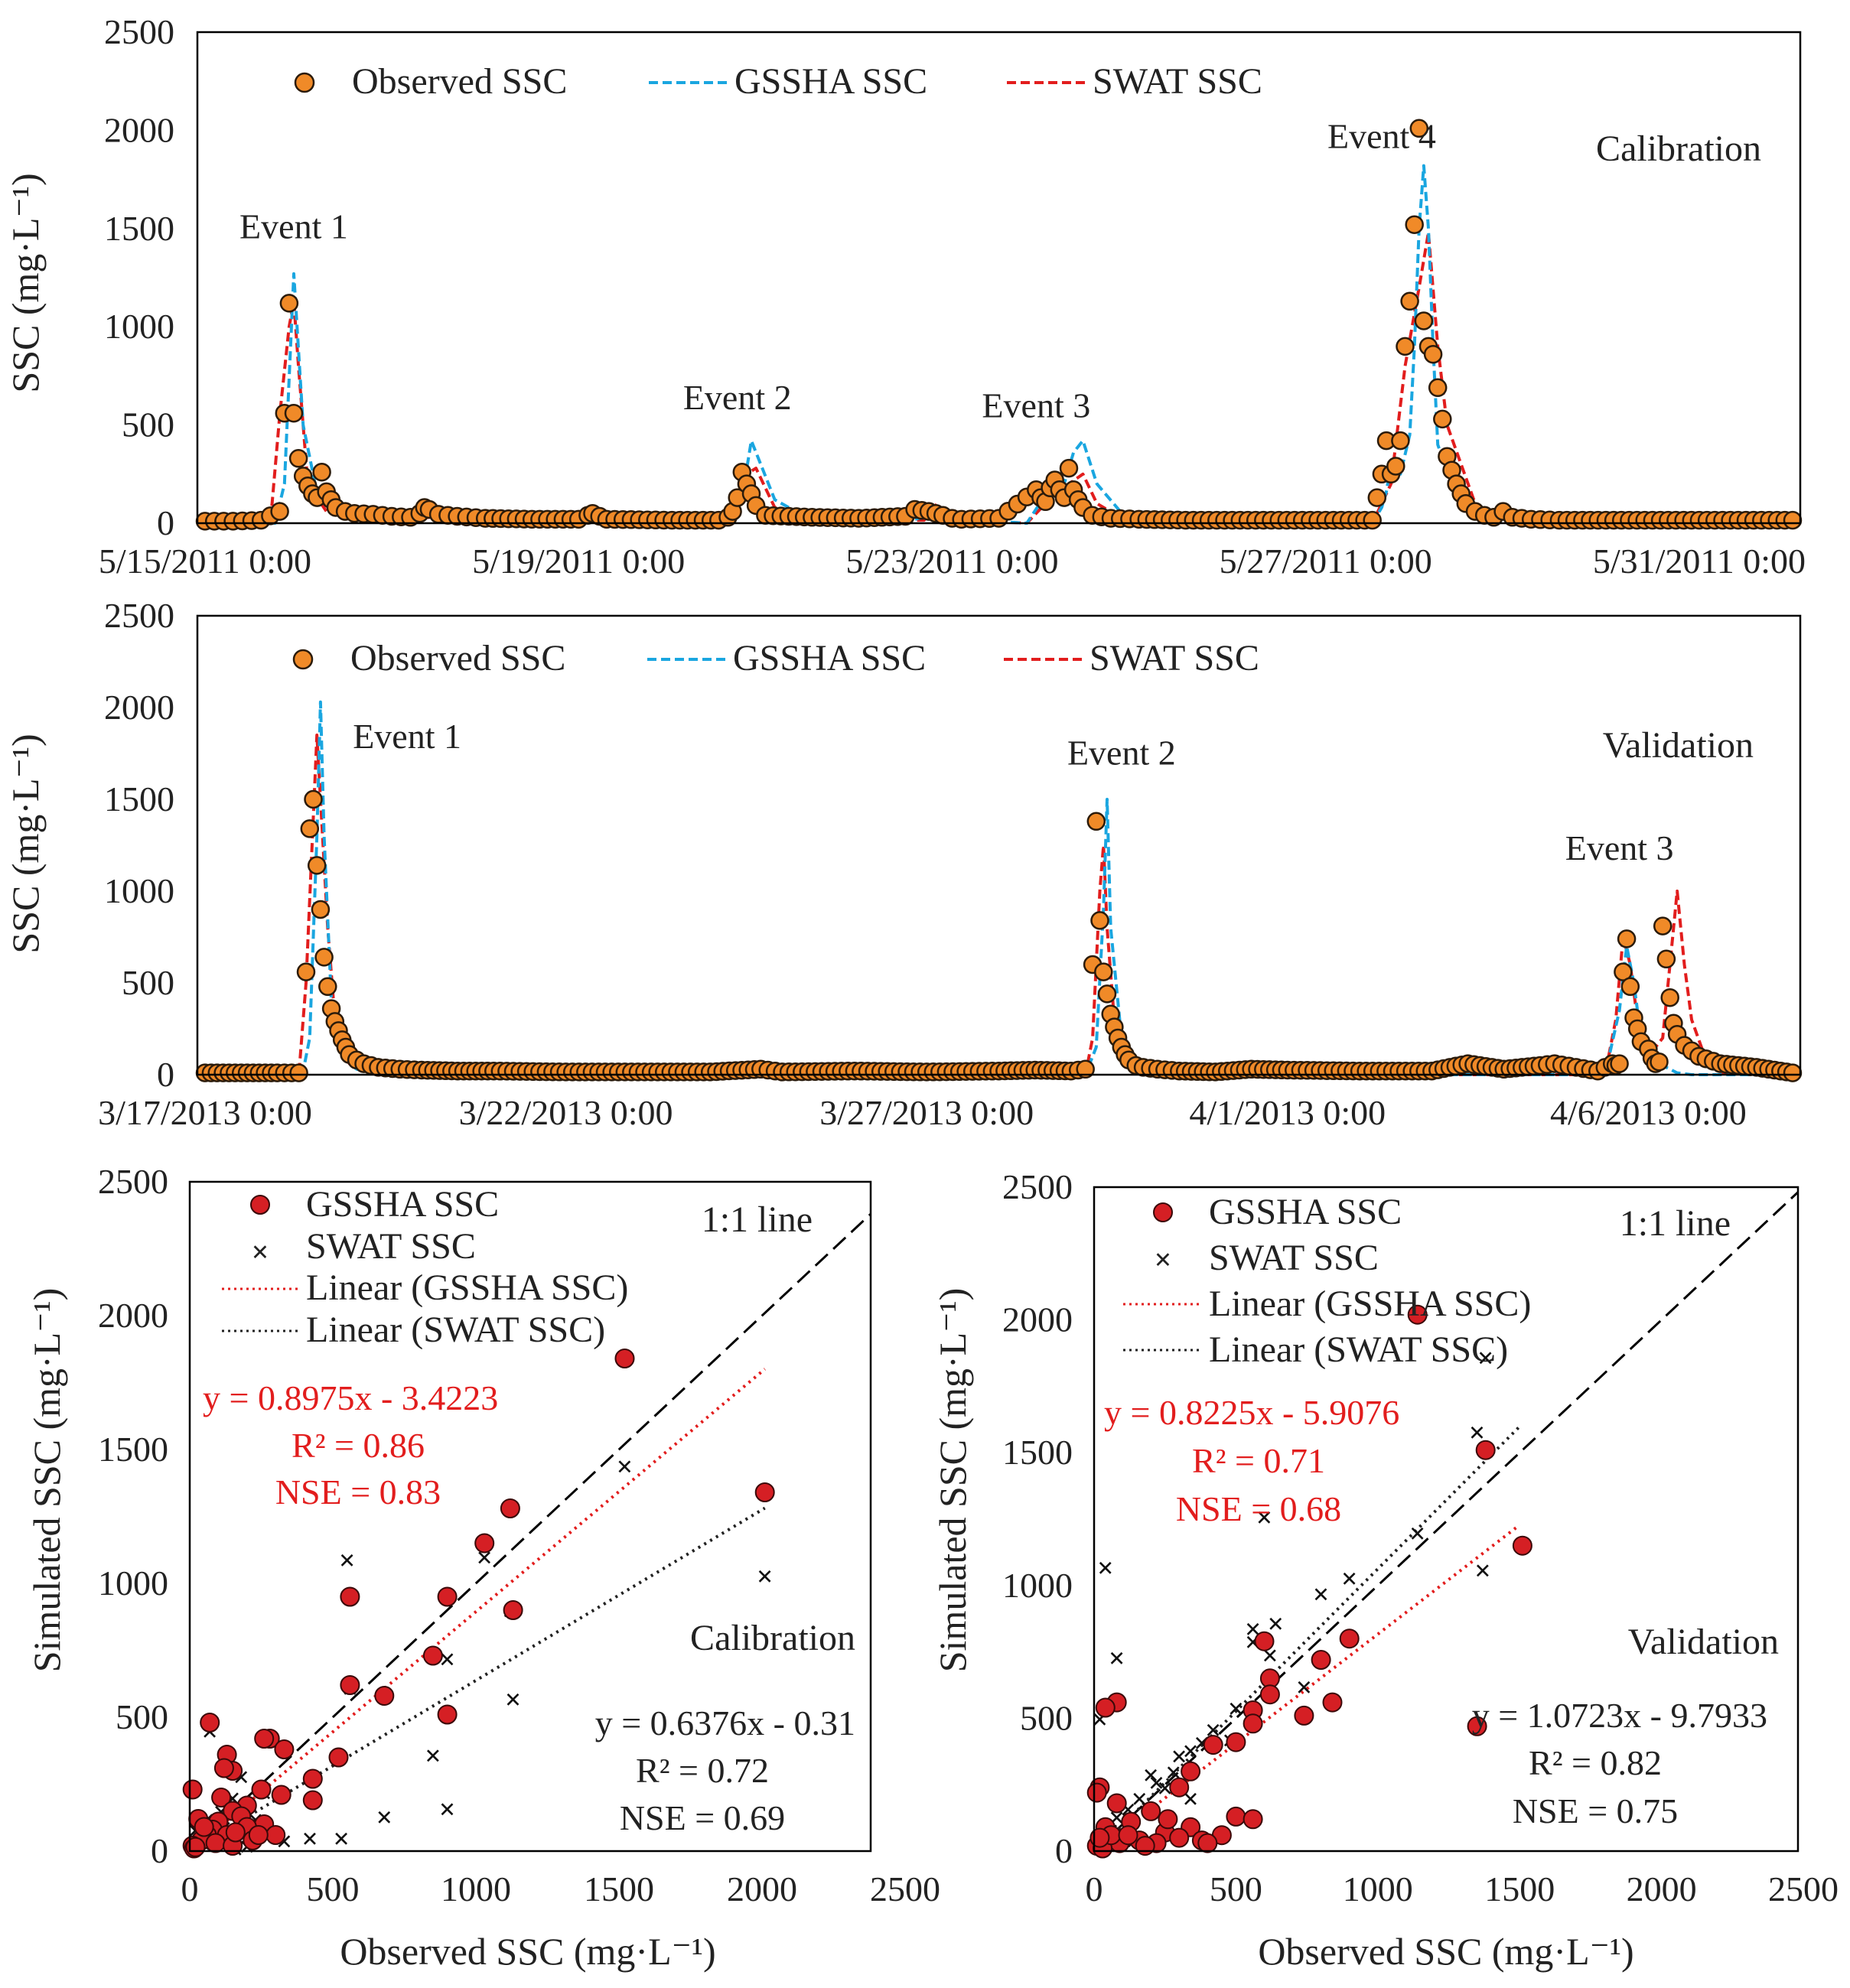 This screenshot has width=1850, height=1988. I want to click on swat-series-line, so click(999, 905).